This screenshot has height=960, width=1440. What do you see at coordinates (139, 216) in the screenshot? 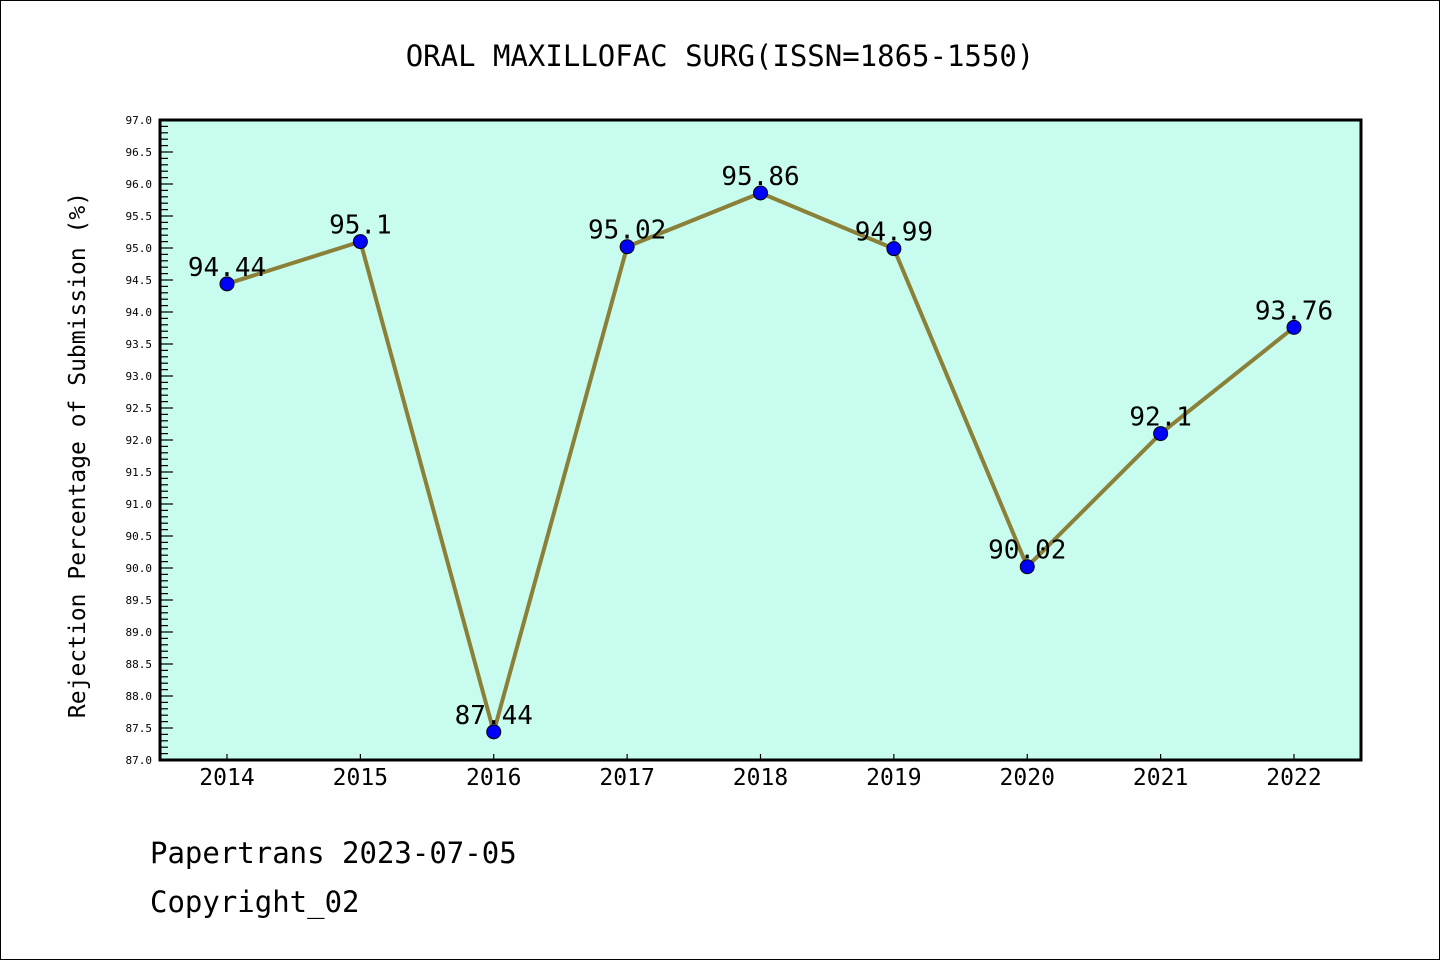
I see `y-tick-label: 95.5` at bounding box center [139, 216].